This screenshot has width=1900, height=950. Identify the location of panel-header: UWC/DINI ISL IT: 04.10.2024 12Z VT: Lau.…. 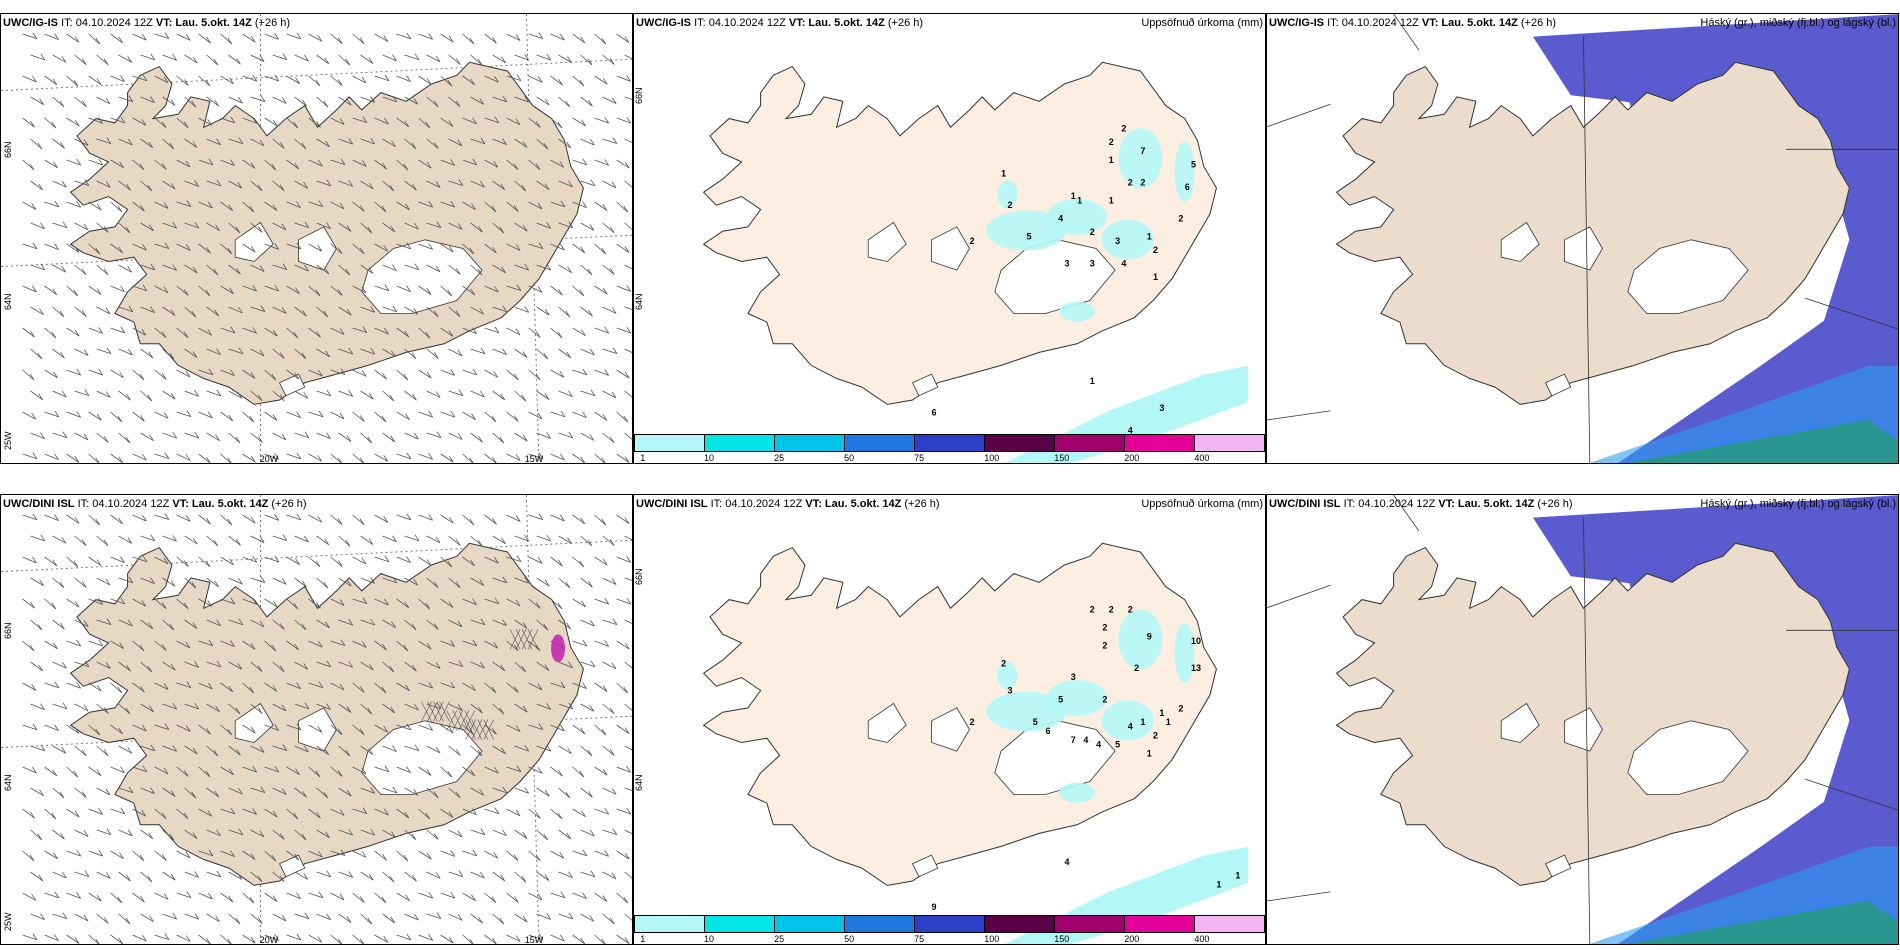
(1421, 504).